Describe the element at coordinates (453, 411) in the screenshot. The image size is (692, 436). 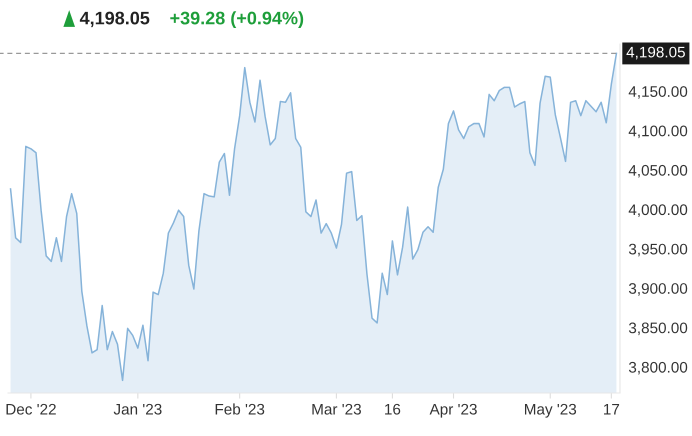
I see `x-tick-label: Apr '23` at that location.